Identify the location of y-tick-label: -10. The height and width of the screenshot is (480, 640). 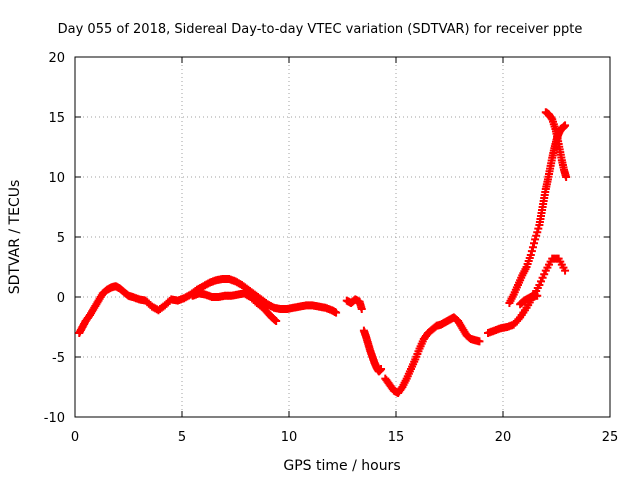
(54, 418).